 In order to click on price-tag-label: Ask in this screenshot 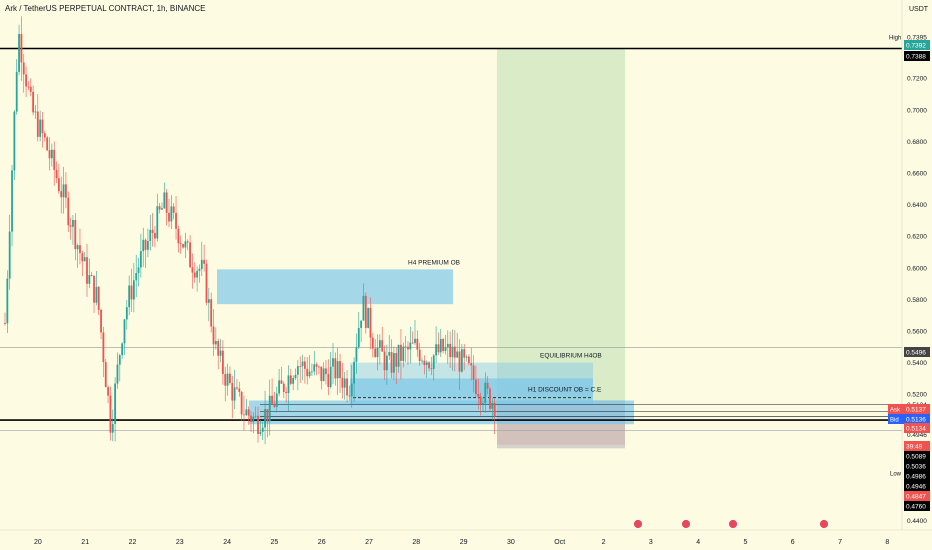, I will do `click(895, 411)`.